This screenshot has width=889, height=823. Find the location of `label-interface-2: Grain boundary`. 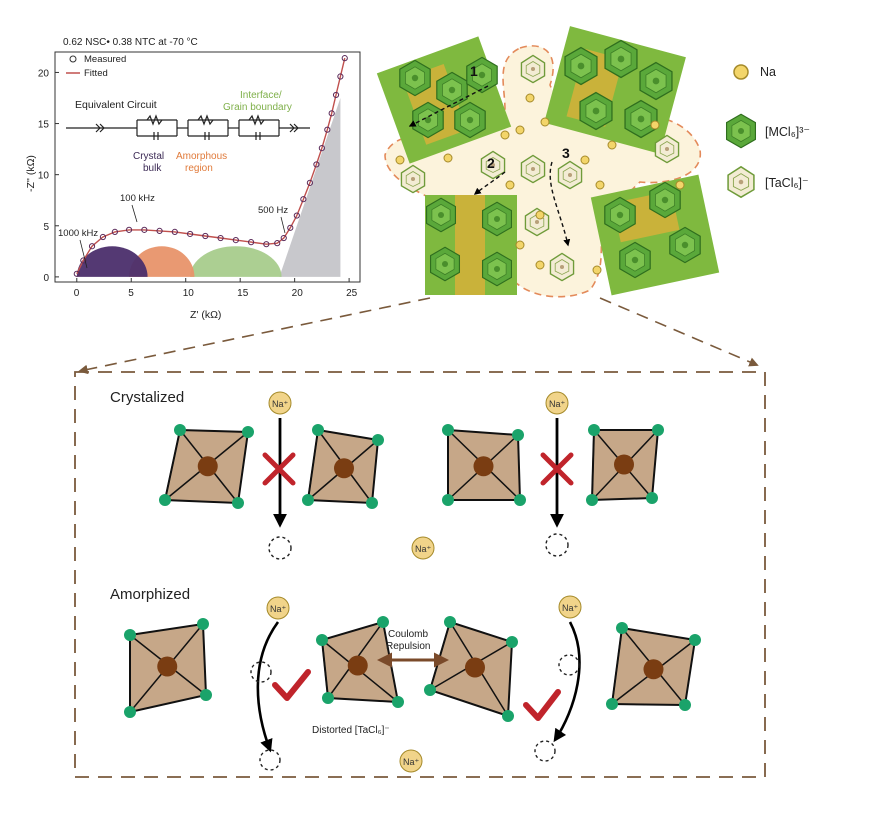

label-interface-2: Grain boundary is located at coordinates (257, 107).